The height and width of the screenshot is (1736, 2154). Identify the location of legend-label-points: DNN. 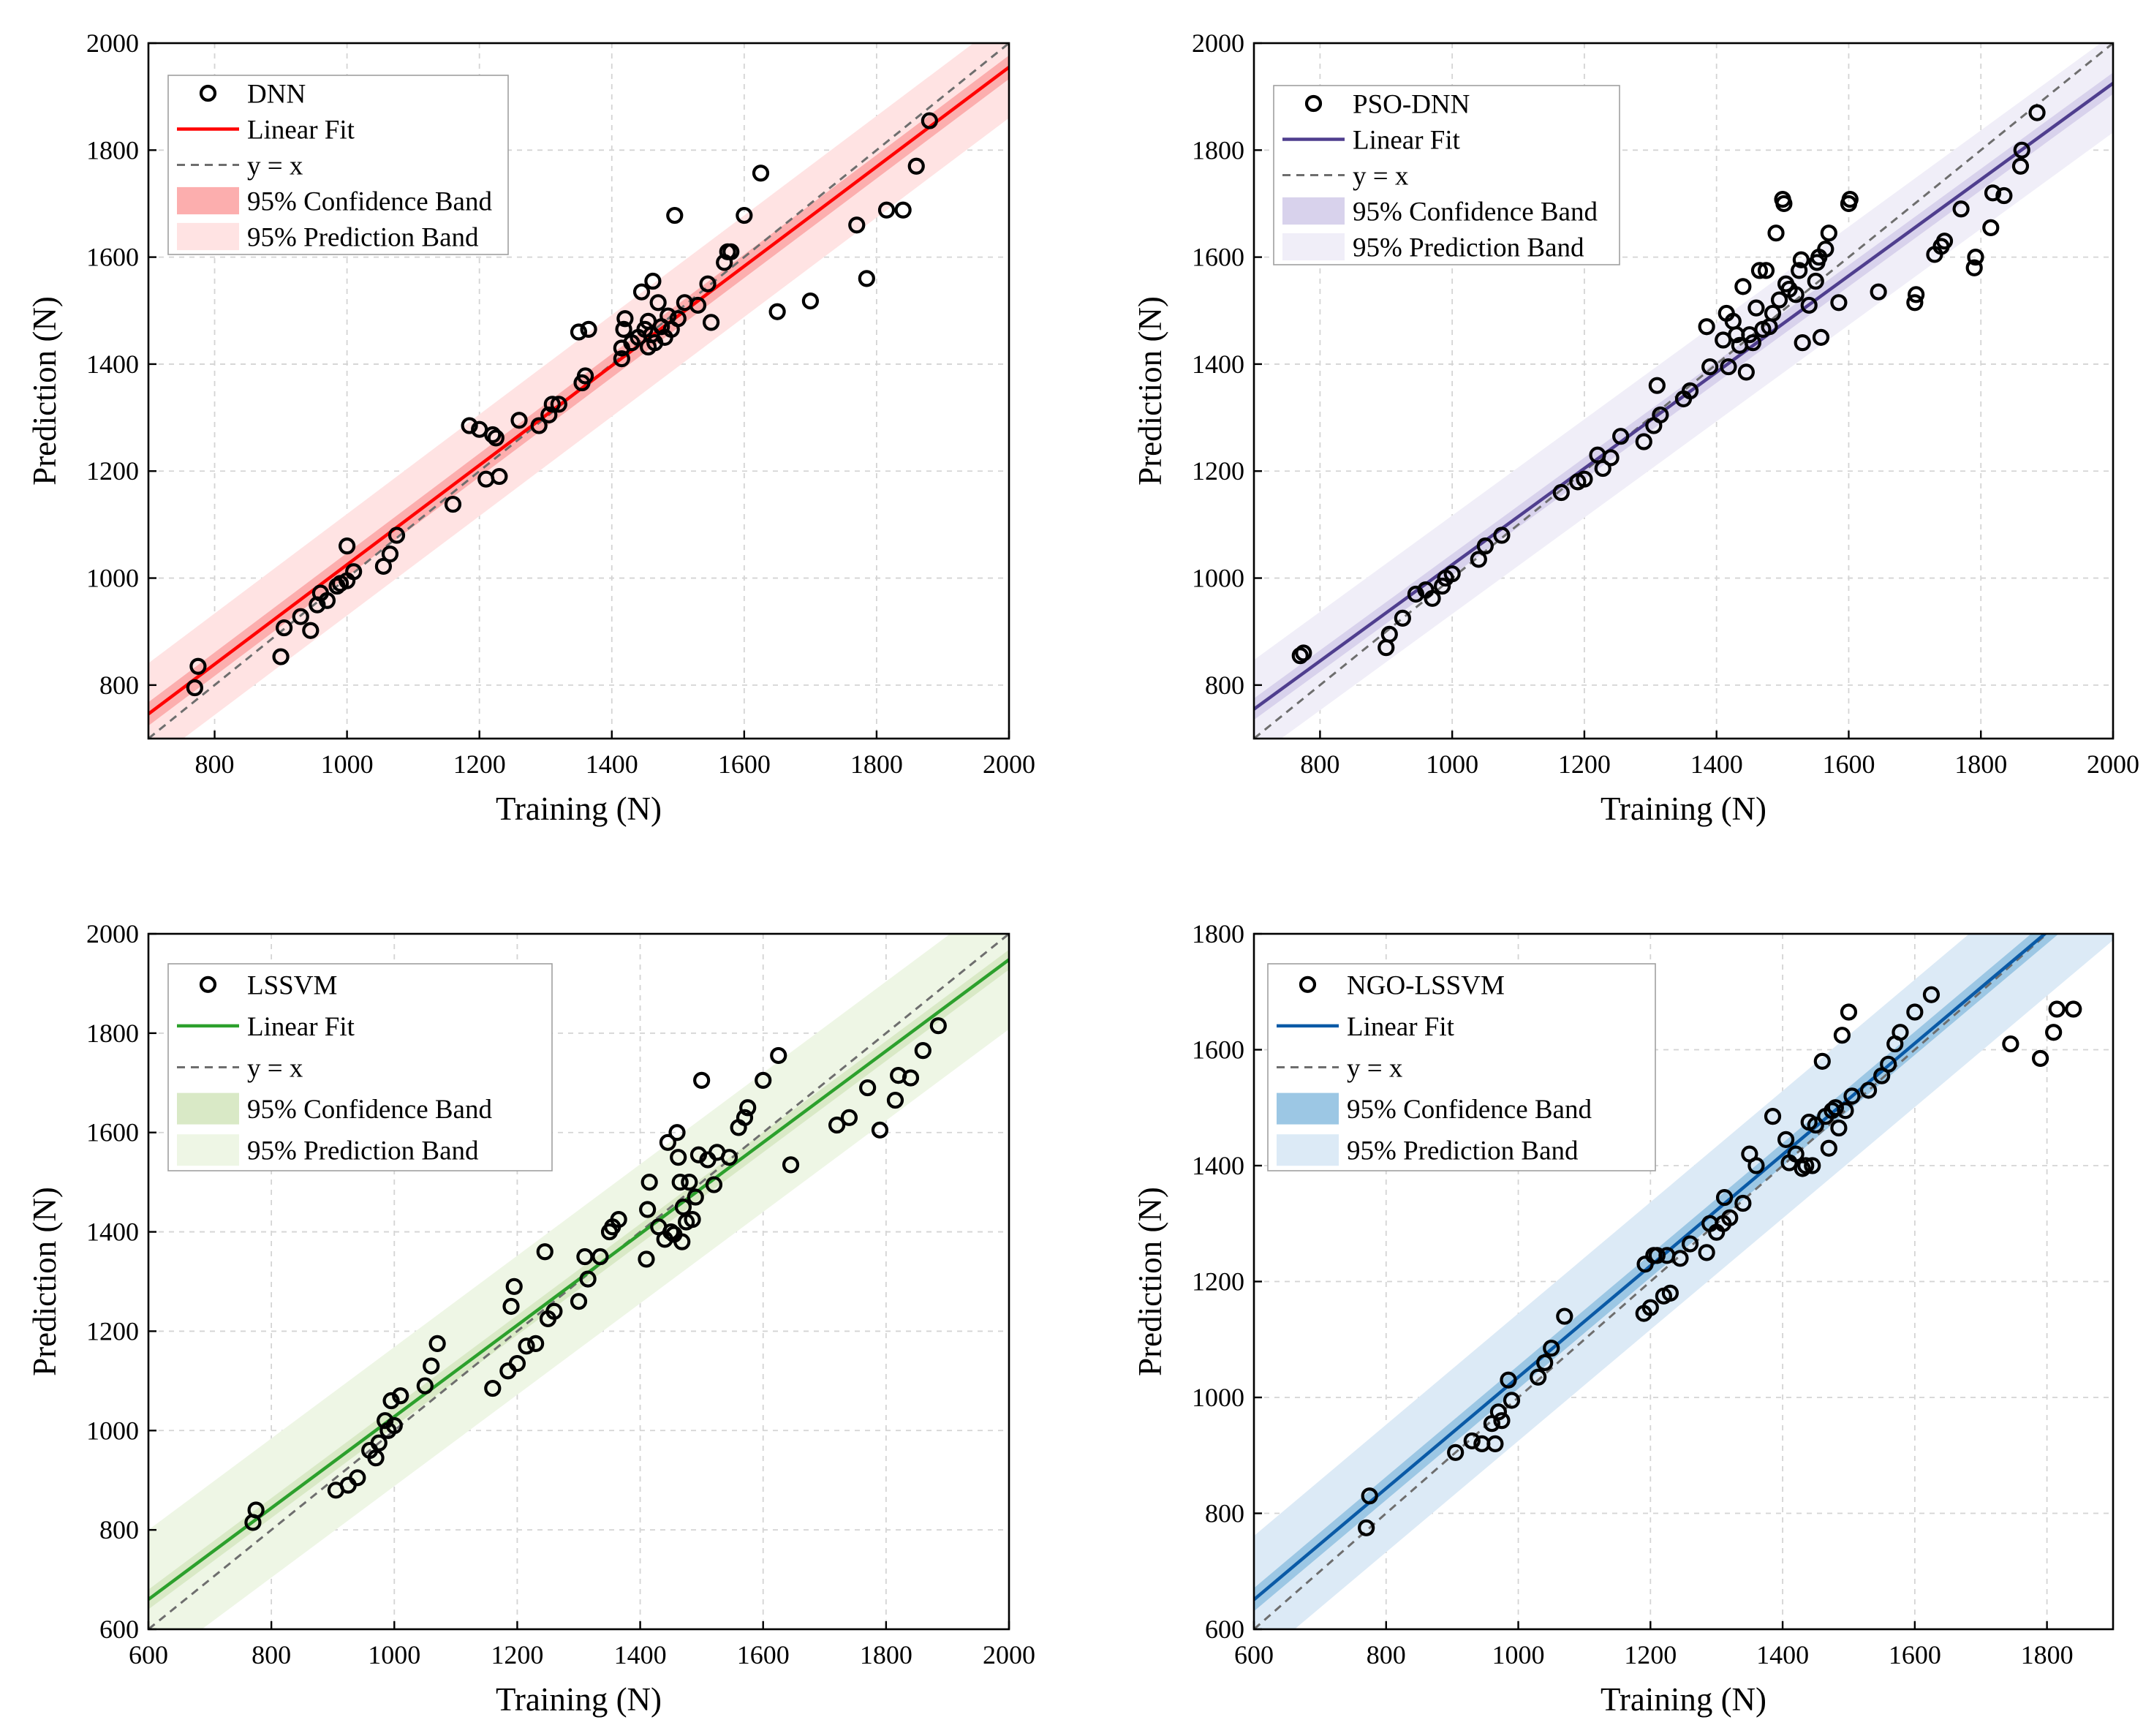
(276, 95).